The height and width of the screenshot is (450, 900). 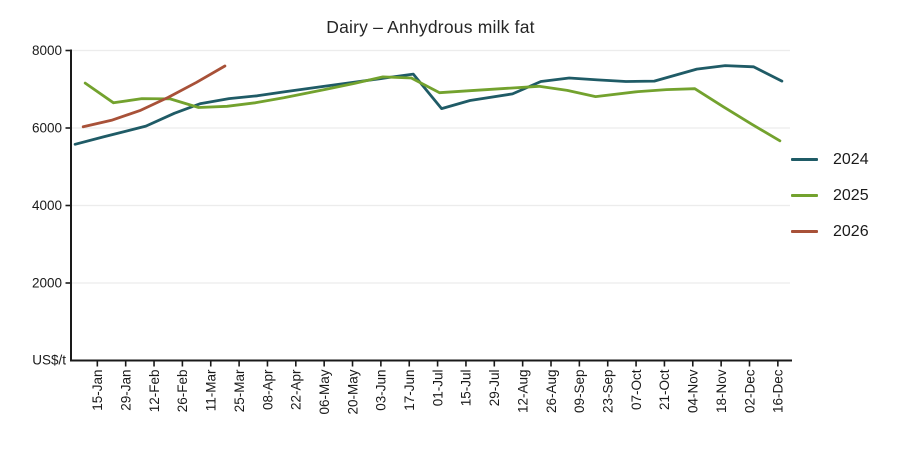 I want to click on x-tick-label-12-Aug: 12-Aug, so click(x=522, y=392).